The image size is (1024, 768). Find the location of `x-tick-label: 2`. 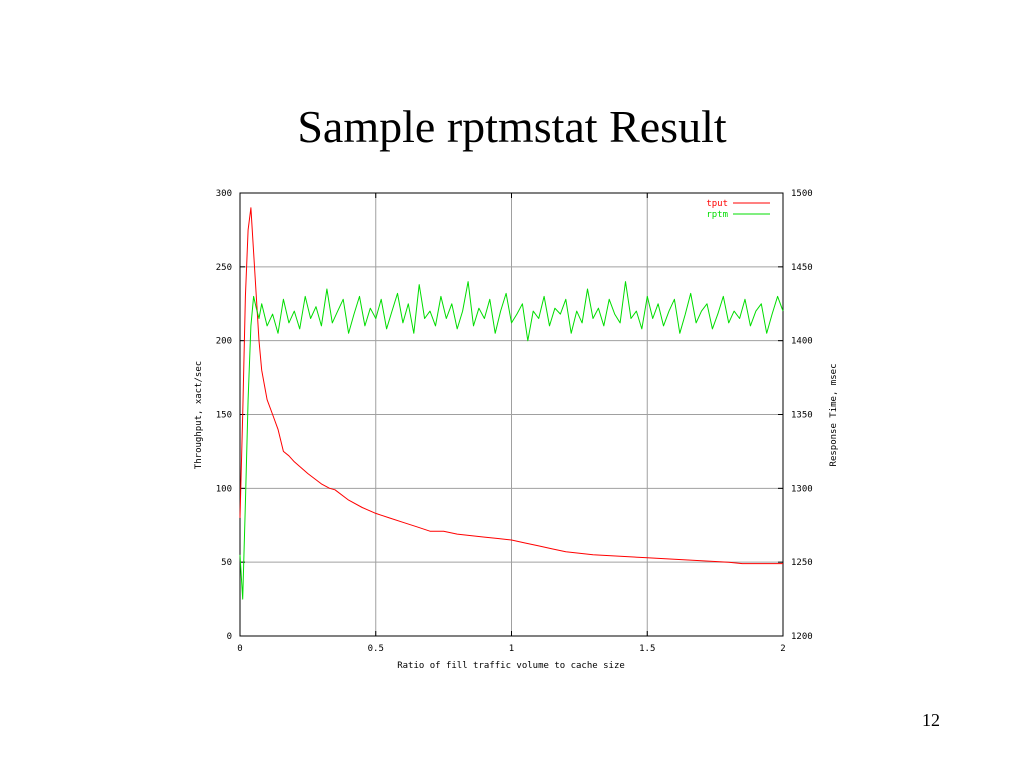

x-tick-label: 2 is located at coordinates (782, 649).